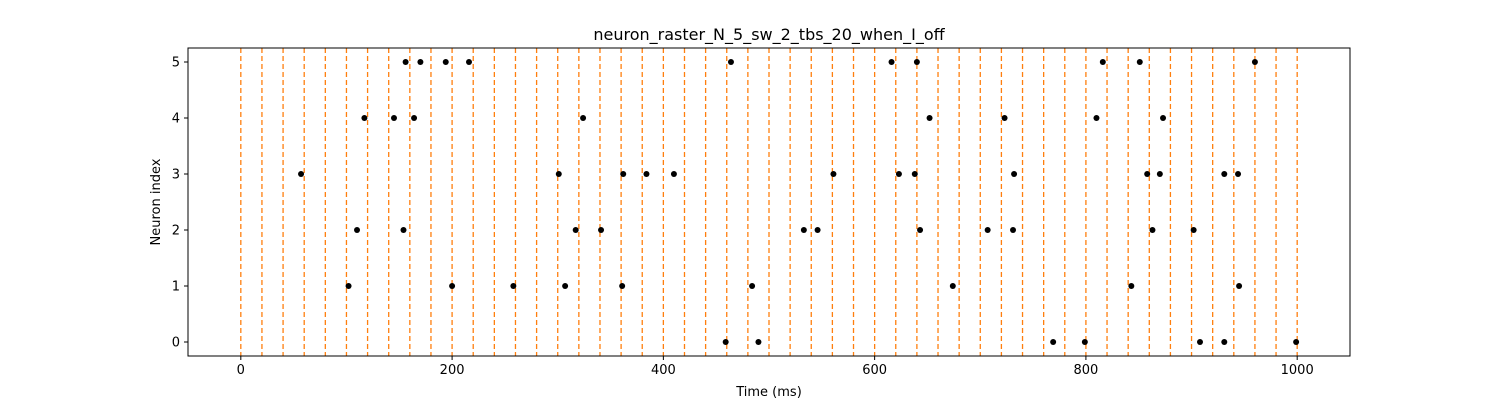 The width and height of the screenshot is (1500, 400). What do you see at coordinates (768, 392) in the screenshot?
I see `x-axis-label: Time (ms)` at bounding box center [768, 392].